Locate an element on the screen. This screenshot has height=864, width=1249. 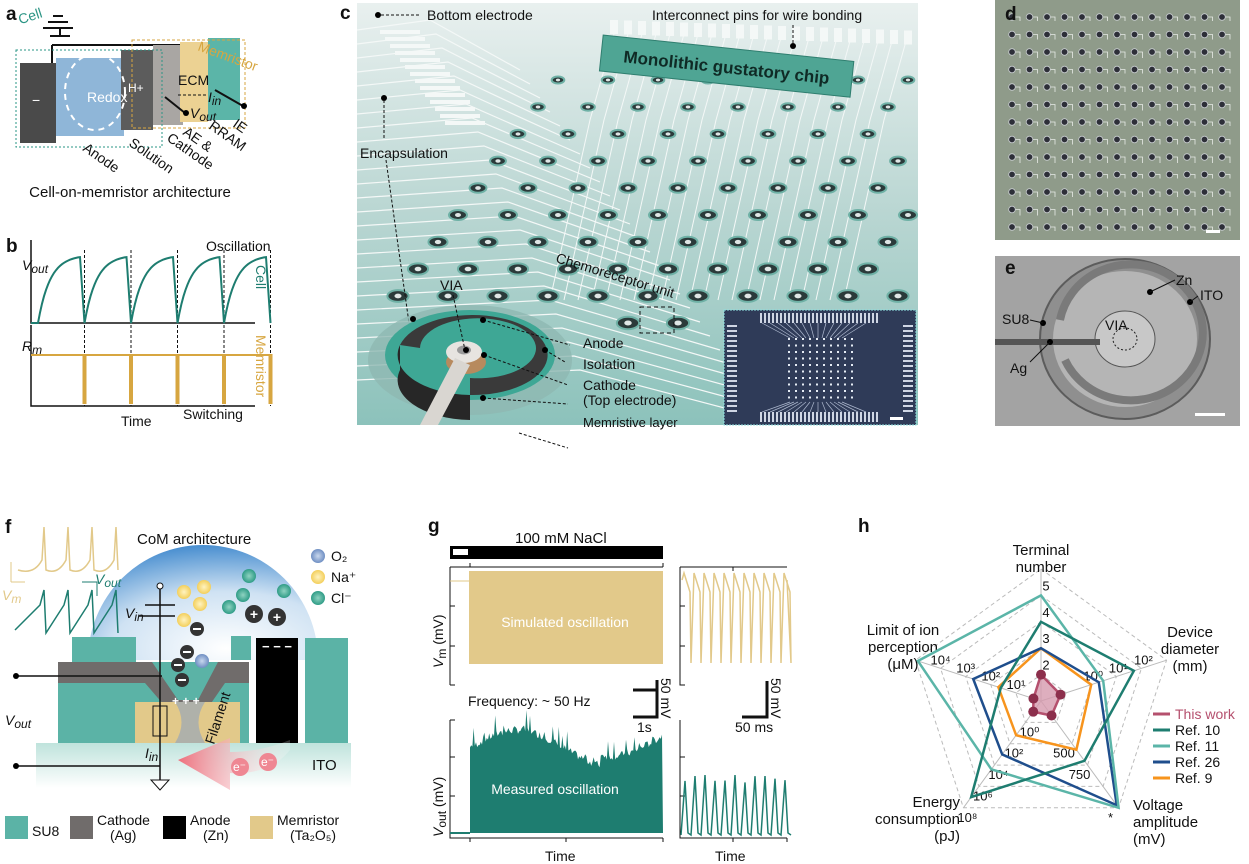
panel-label-a: a is located at coordinates (11, 14).